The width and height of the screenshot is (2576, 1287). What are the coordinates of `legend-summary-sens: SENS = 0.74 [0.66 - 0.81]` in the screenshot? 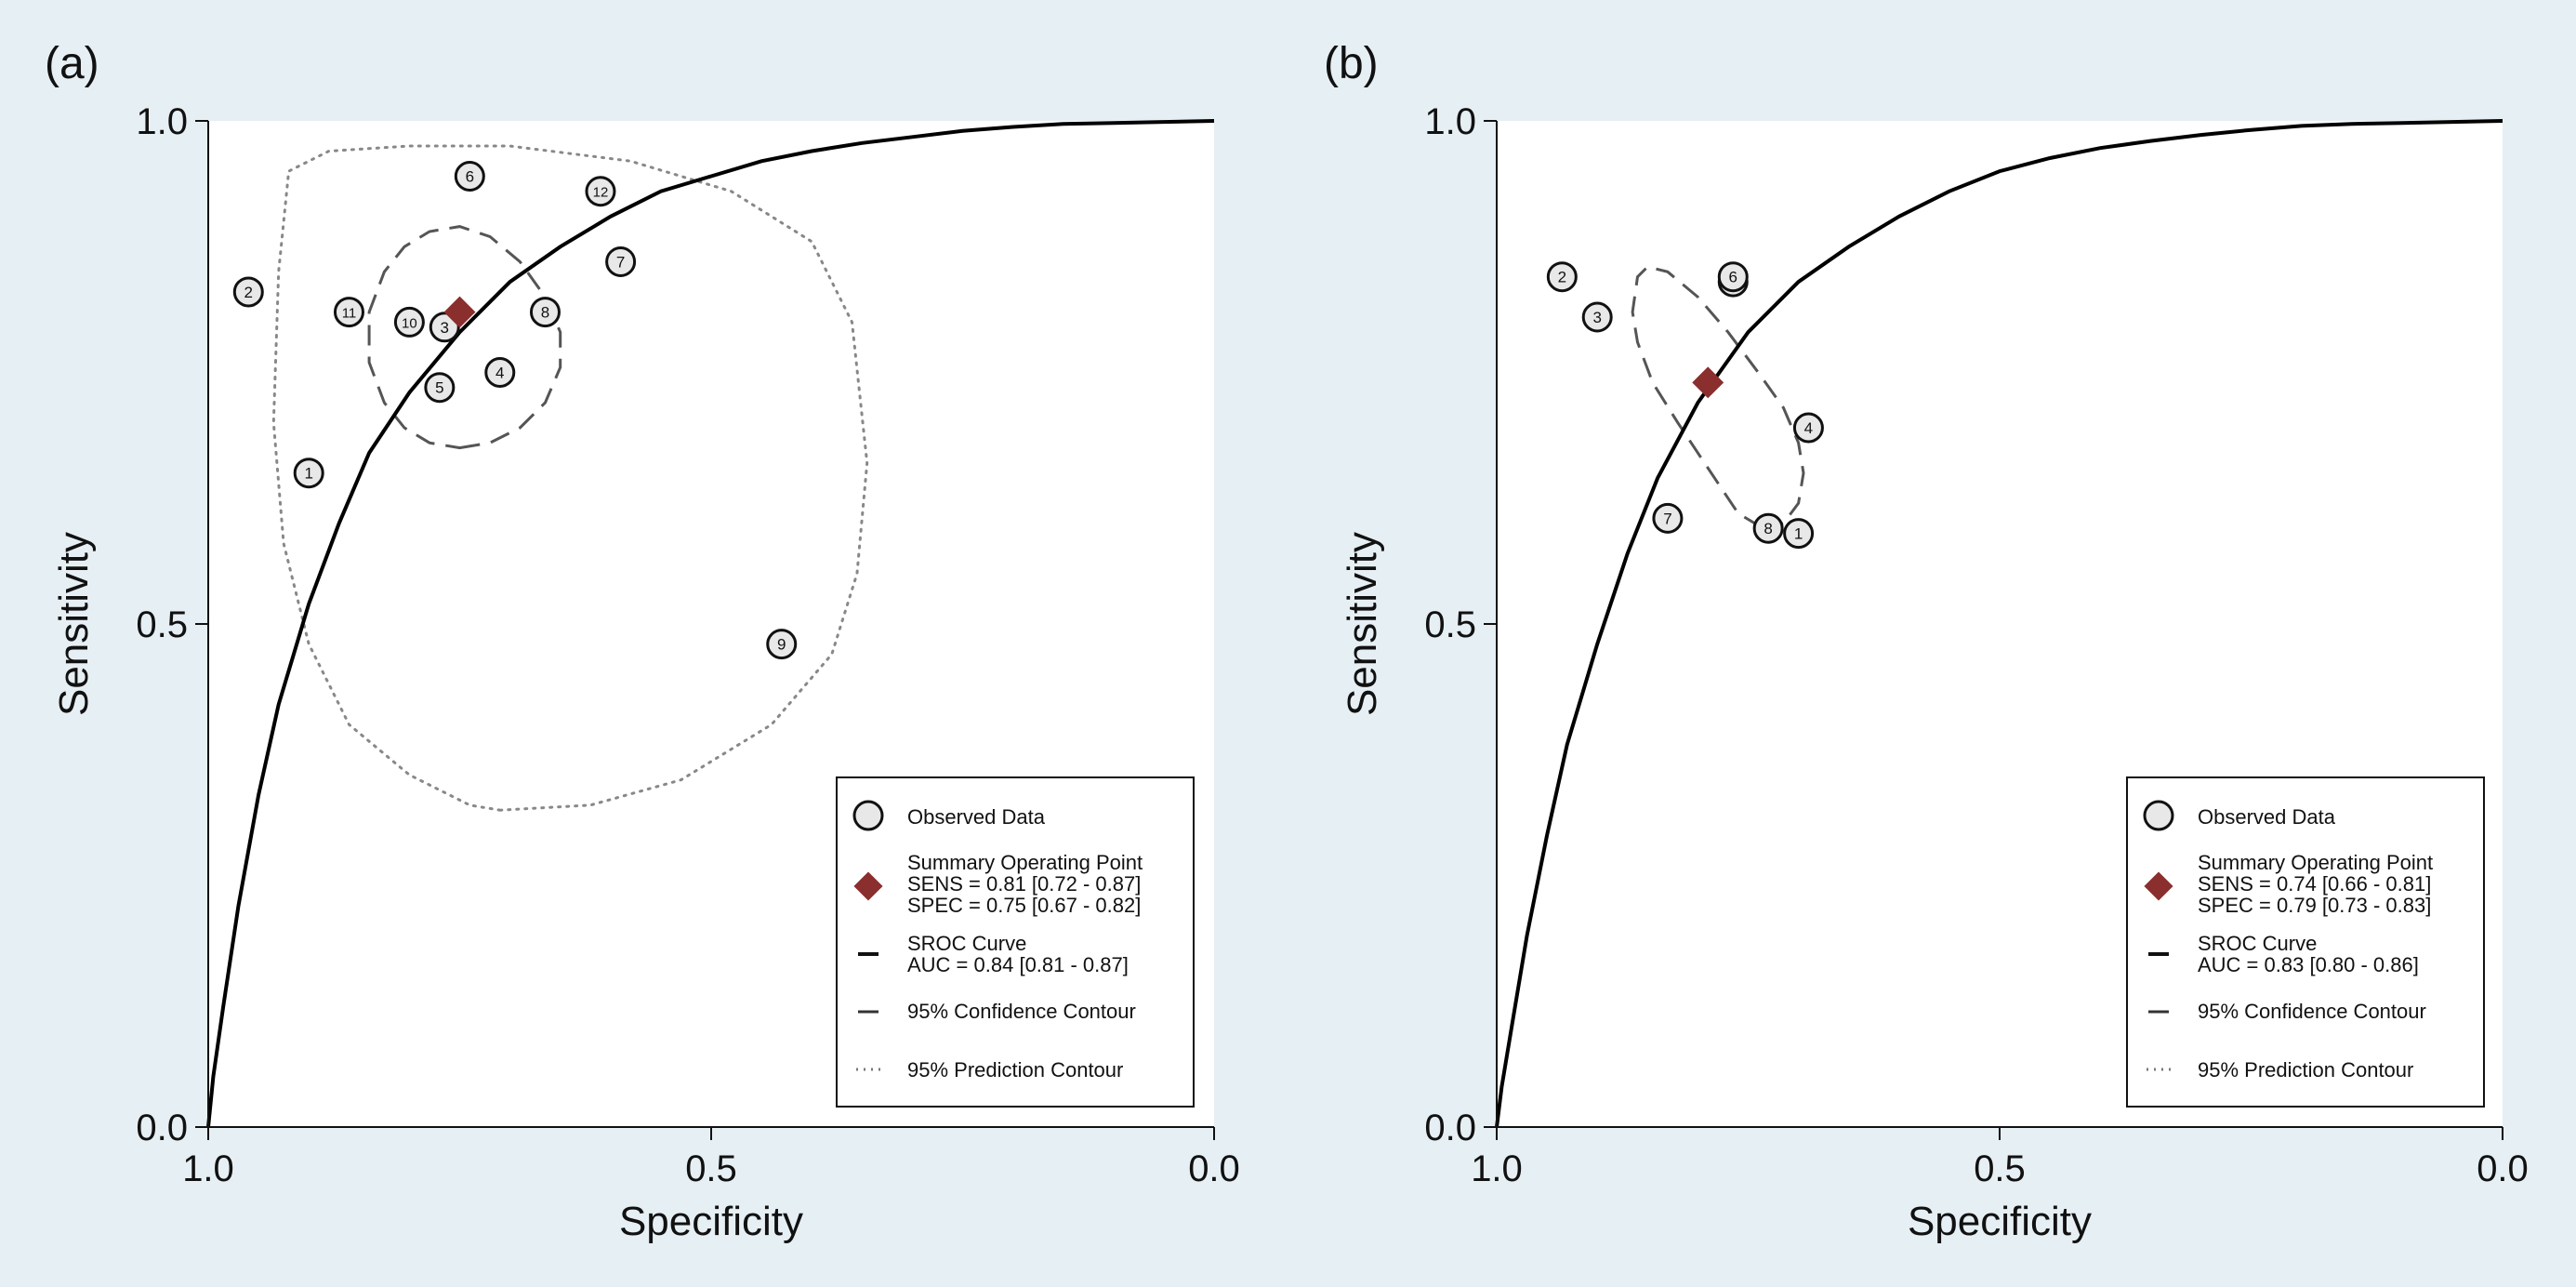 It's located at (2314, 884).